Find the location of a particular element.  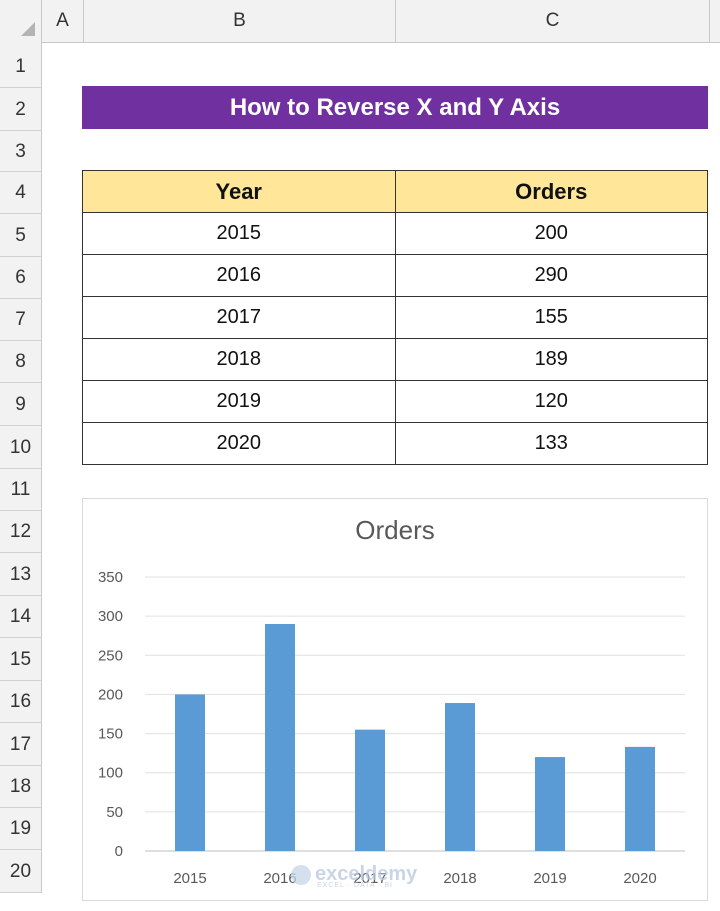

table-cell-orders: 189 is located at coordinates (551, 359).